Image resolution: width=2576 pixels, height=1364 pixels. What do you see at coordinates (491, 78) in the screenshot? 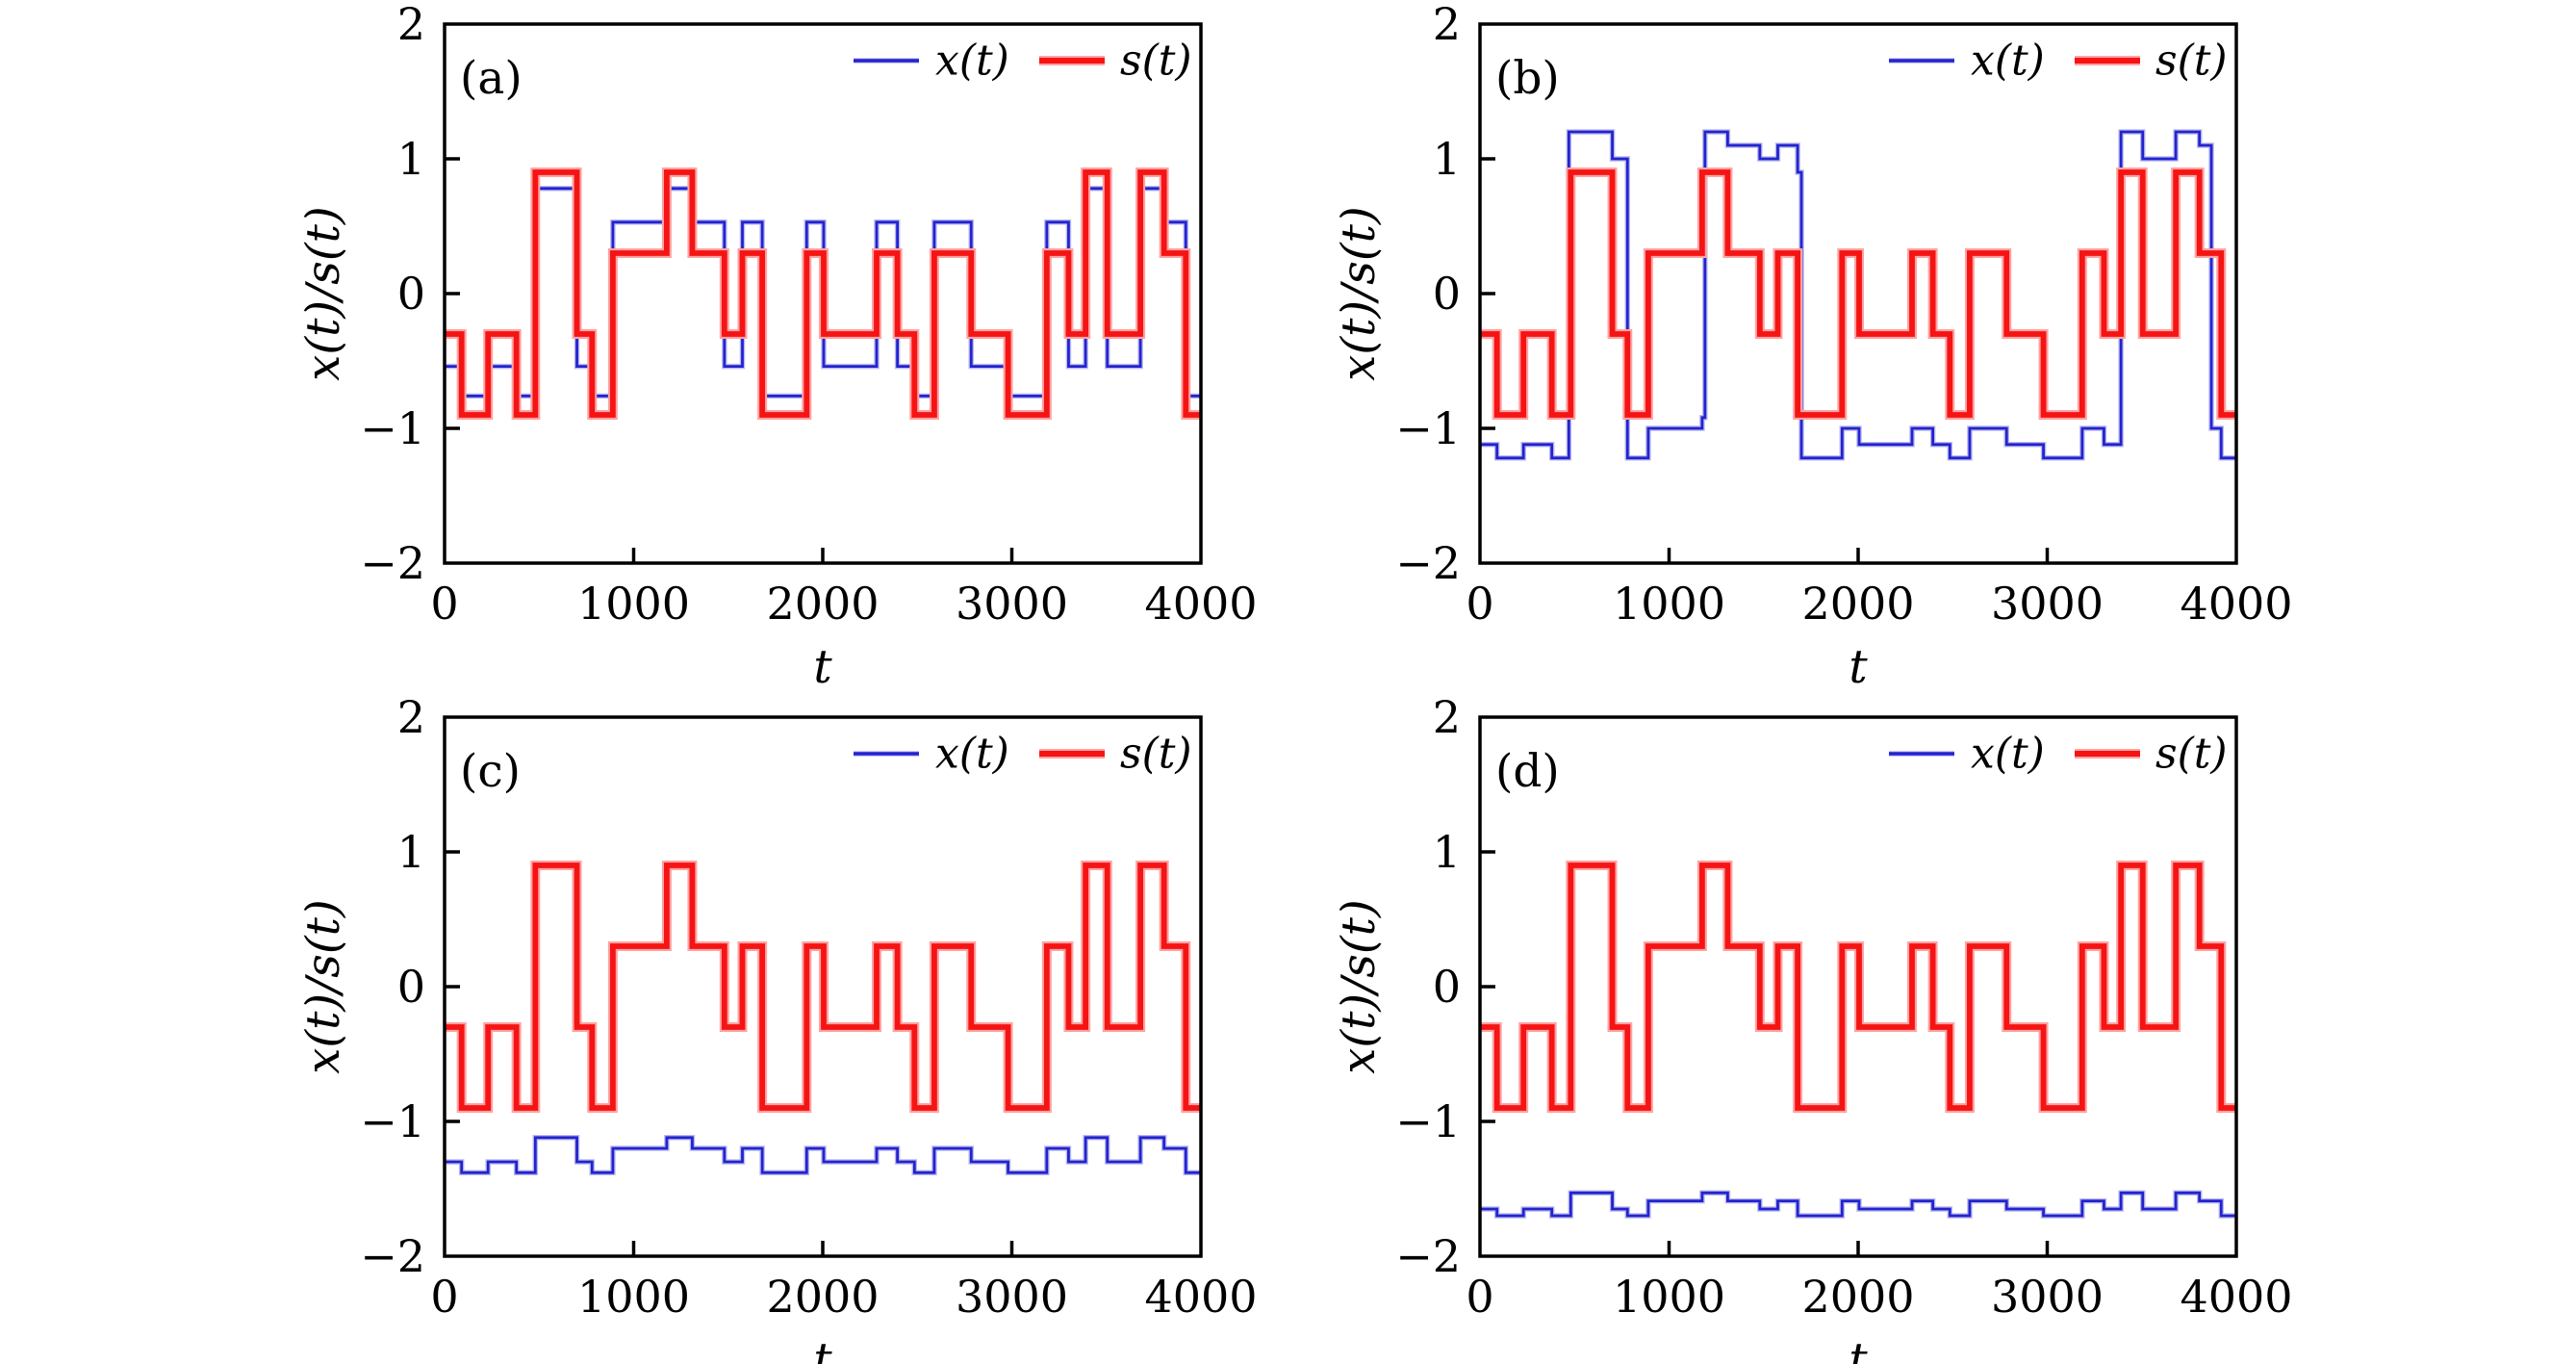
I see `panel-tag: (a)` at bounding box center [491, 78].